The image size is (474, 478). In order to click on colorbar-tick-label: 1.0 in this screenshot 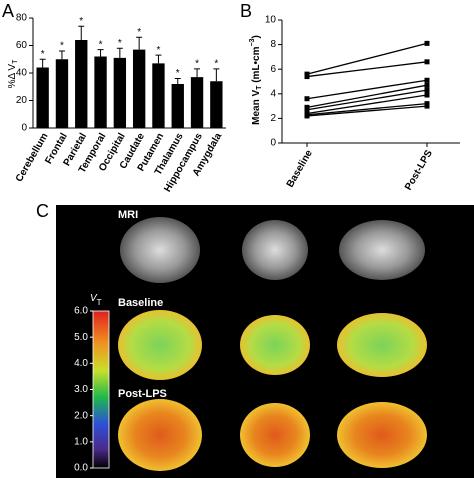, I will do `click(81, 441)`.